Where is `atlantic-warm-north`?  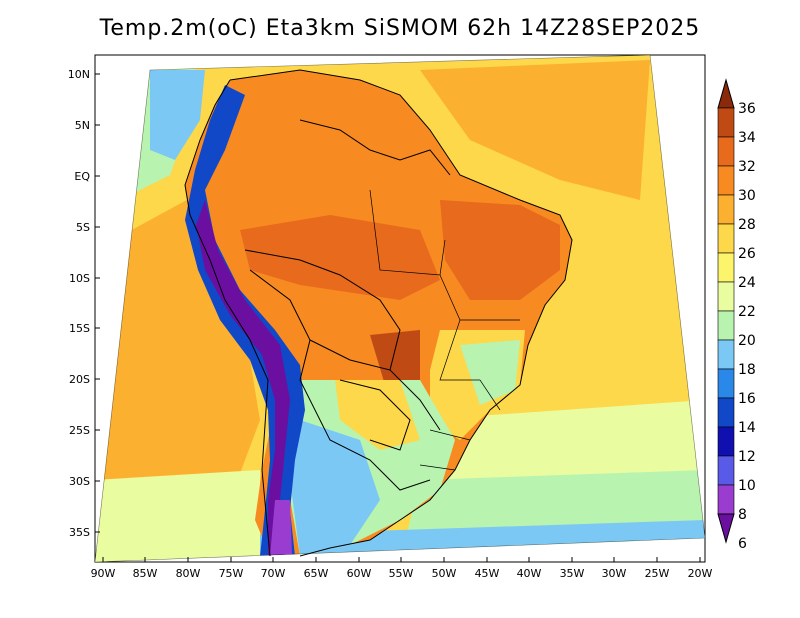
atlantic-warm-north is located at coordinates (535, 130).